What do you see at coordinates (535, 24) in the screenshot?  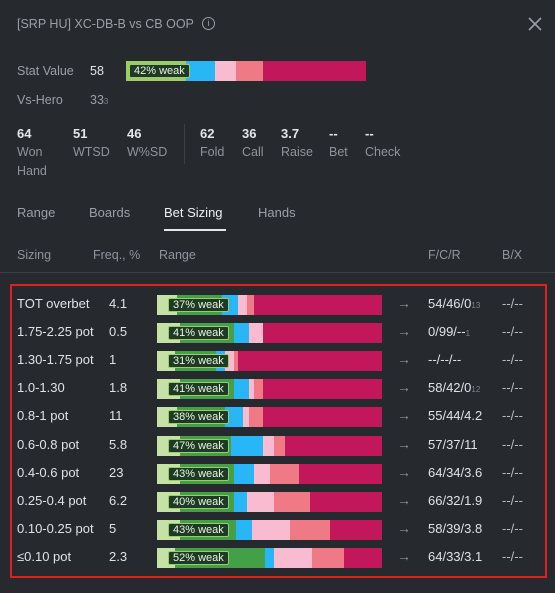 I see `close-icon` at bounding box center [535, 24].